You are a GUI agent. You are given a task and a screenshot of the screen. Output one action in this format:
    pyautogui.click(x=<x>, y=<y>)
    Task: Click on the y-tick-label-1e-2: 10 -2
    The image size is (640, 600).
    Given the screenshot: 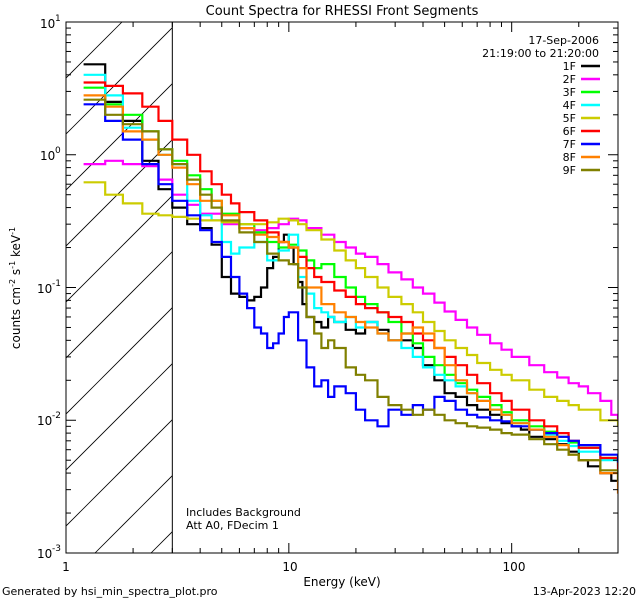 What is the action you would take?
    pyautogui.click(x=49, y=419)
    